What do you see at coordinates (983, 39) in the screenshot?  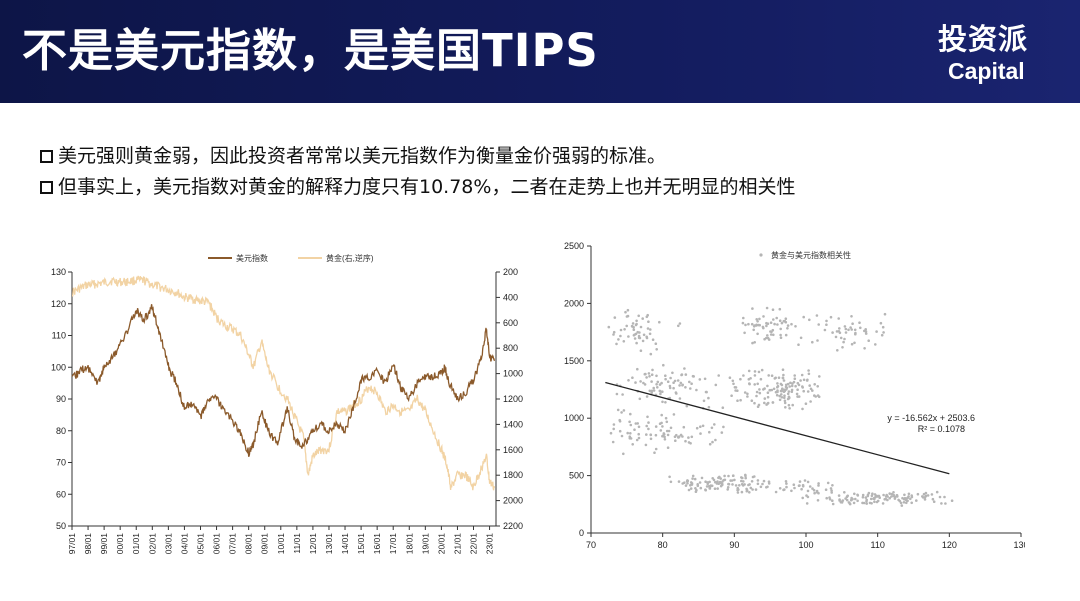 I see `brand-logo-text: 投资派` at bounding box center [983, 39].